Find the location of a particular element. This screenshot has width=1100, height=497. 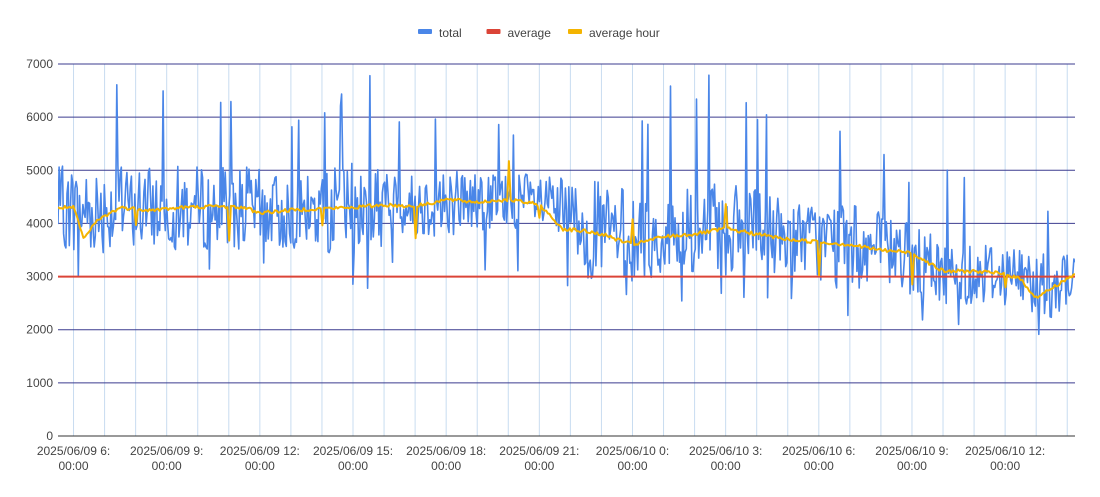

x-tick-label: 2025/06/09 6:00:00 is located at coordinates (73, 458).